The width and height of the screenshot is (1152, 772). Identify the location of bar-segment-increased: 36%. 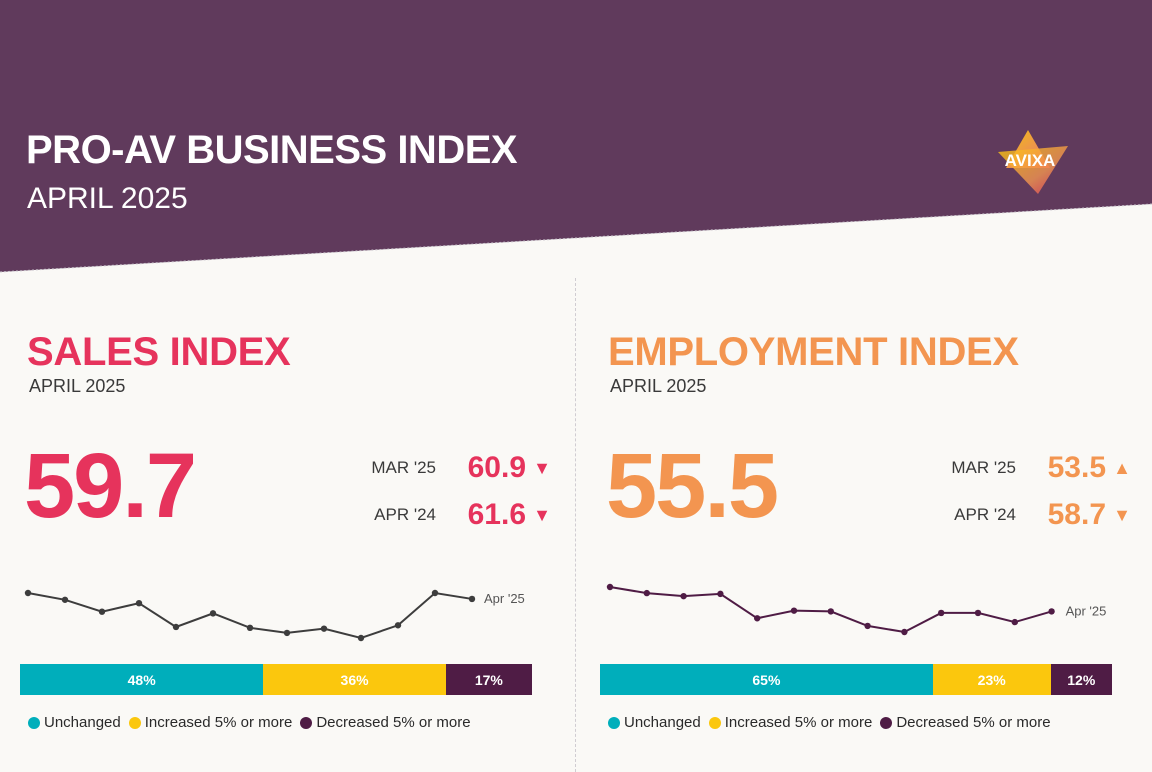
(354, 679).